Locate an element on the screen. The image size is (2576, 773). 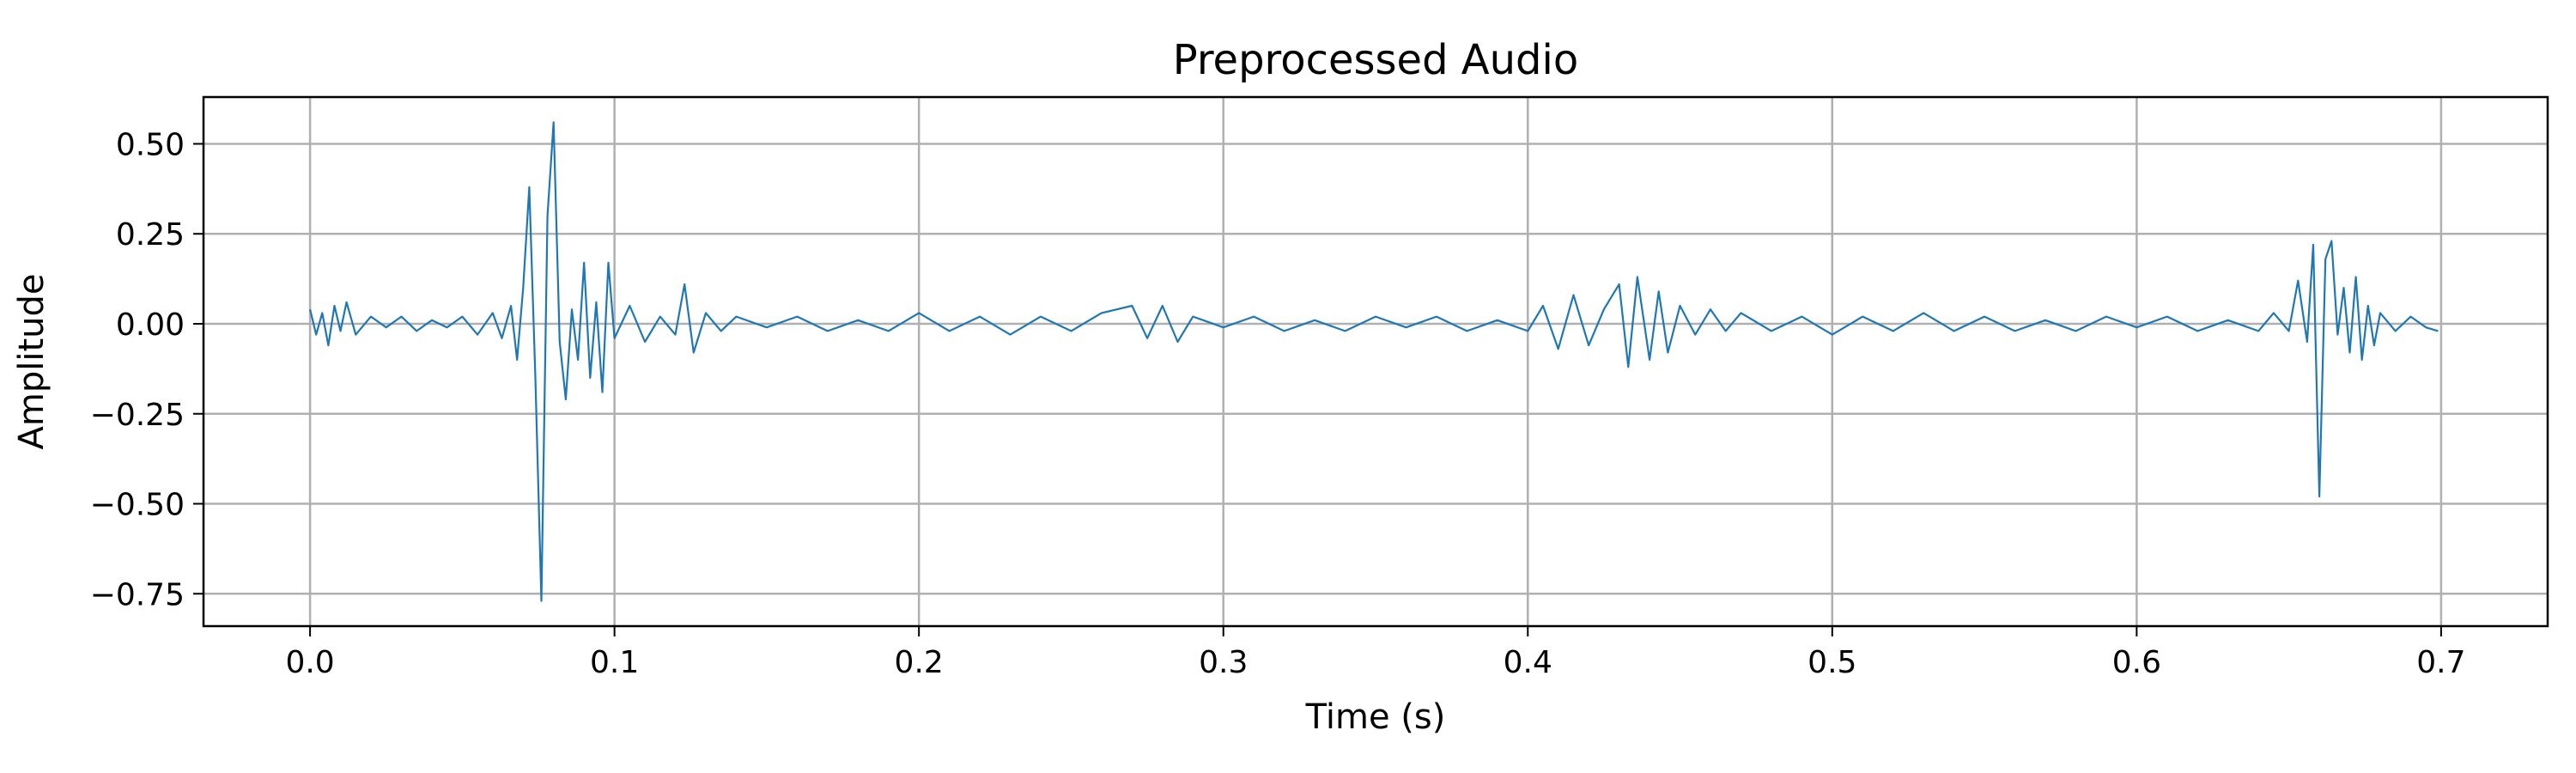
chart-title: Preprocessed Audio is located at coordinates (1375, 60).